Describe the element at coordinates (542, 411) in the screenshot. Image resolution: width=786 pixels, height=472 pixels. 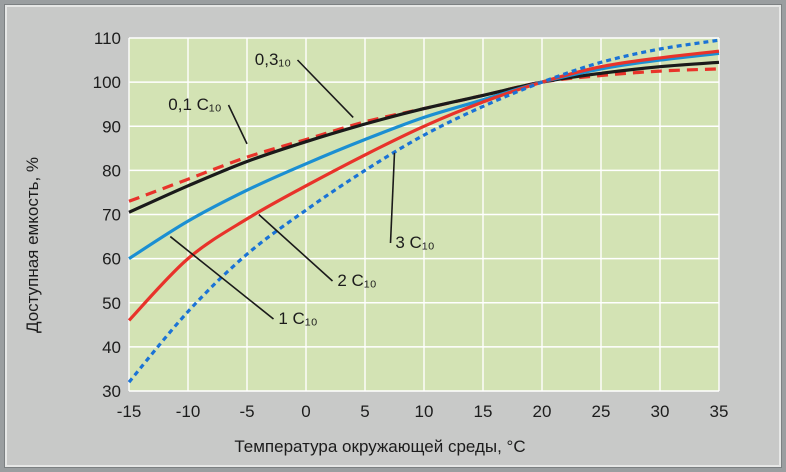
I see `x-tick-label: 20` at that location.